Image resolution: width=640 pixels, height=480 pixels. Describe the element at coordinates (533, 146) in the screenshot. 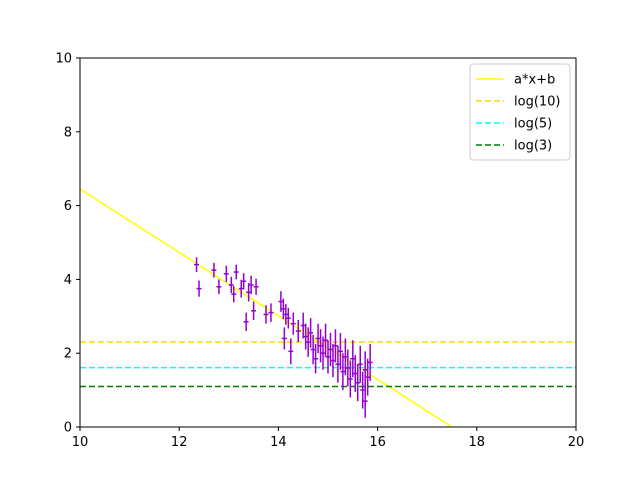

I see `legend-label: log(3)` at that location.